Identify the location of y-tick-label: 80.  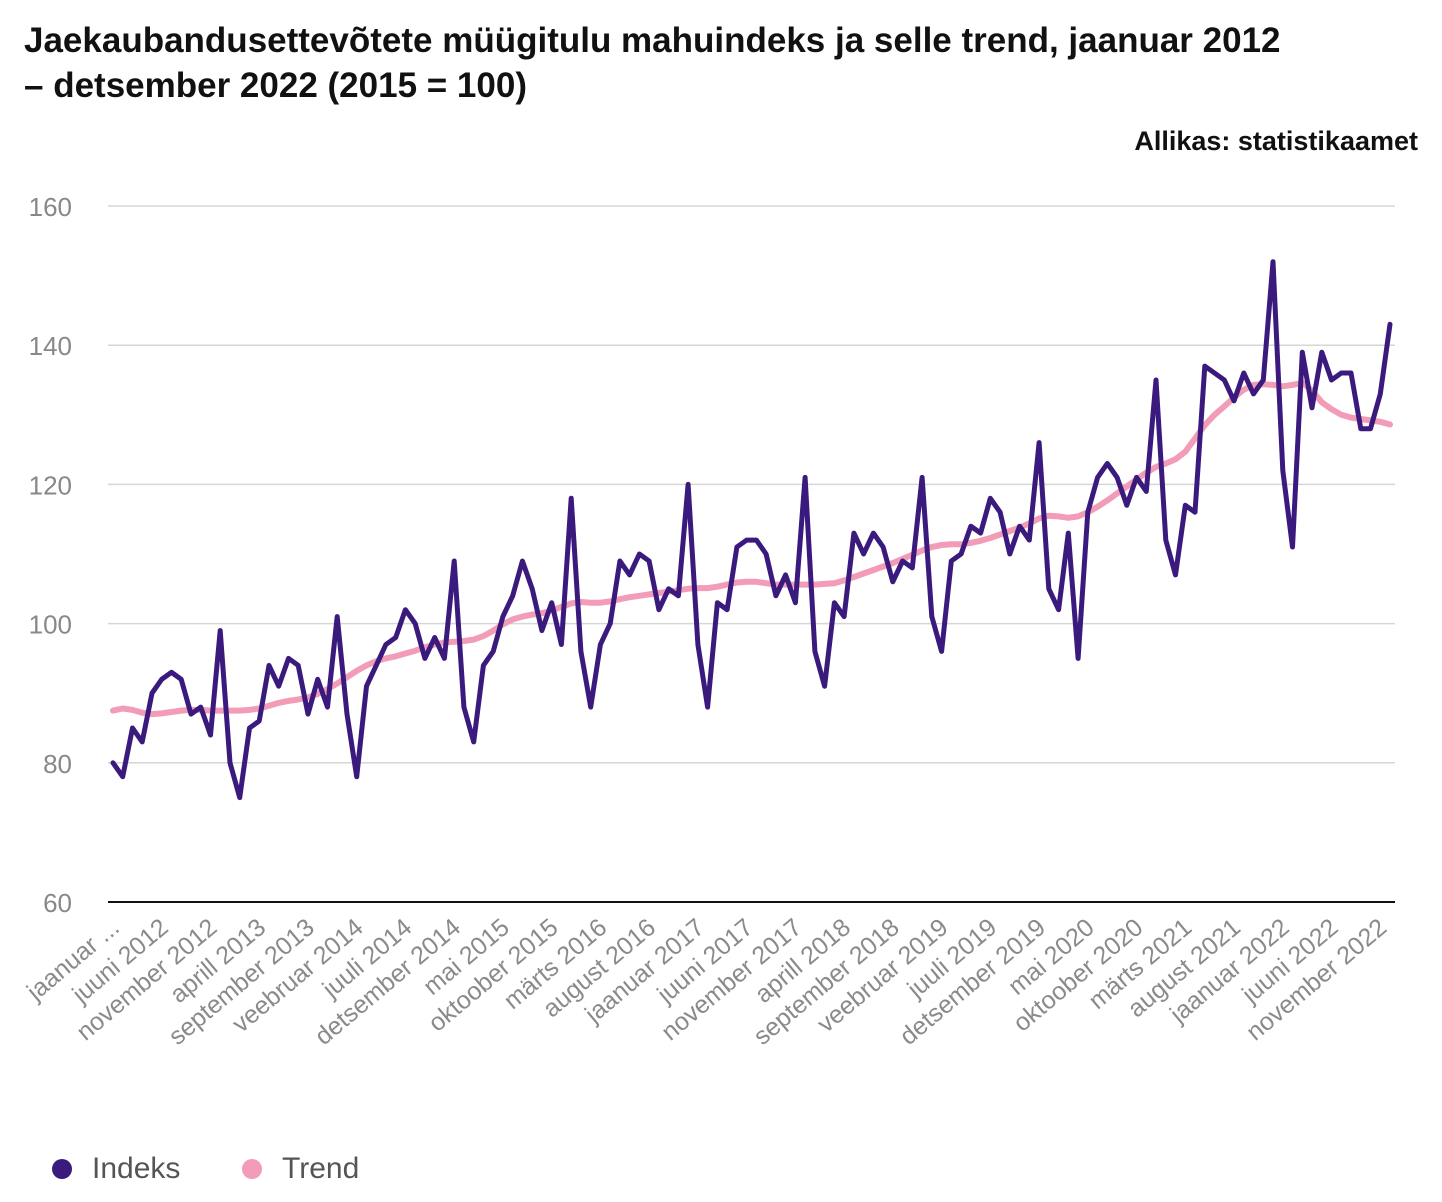
(57, 764).